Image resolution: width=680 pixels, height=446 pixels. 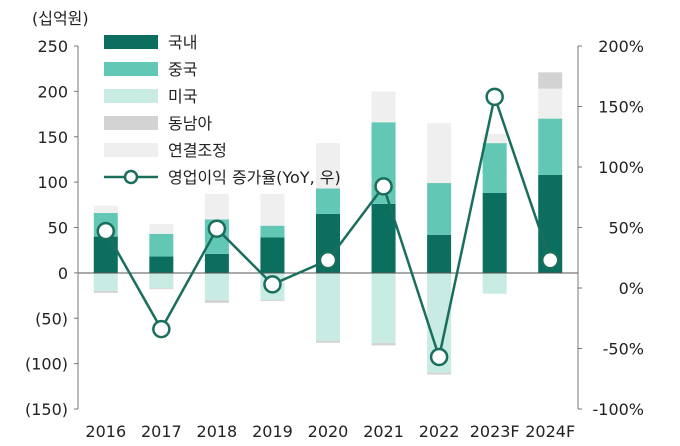 What do you see at coordinates (383, 344) in the screenshot?
I see `bar-4-2021` at bounding box center [383, 344].